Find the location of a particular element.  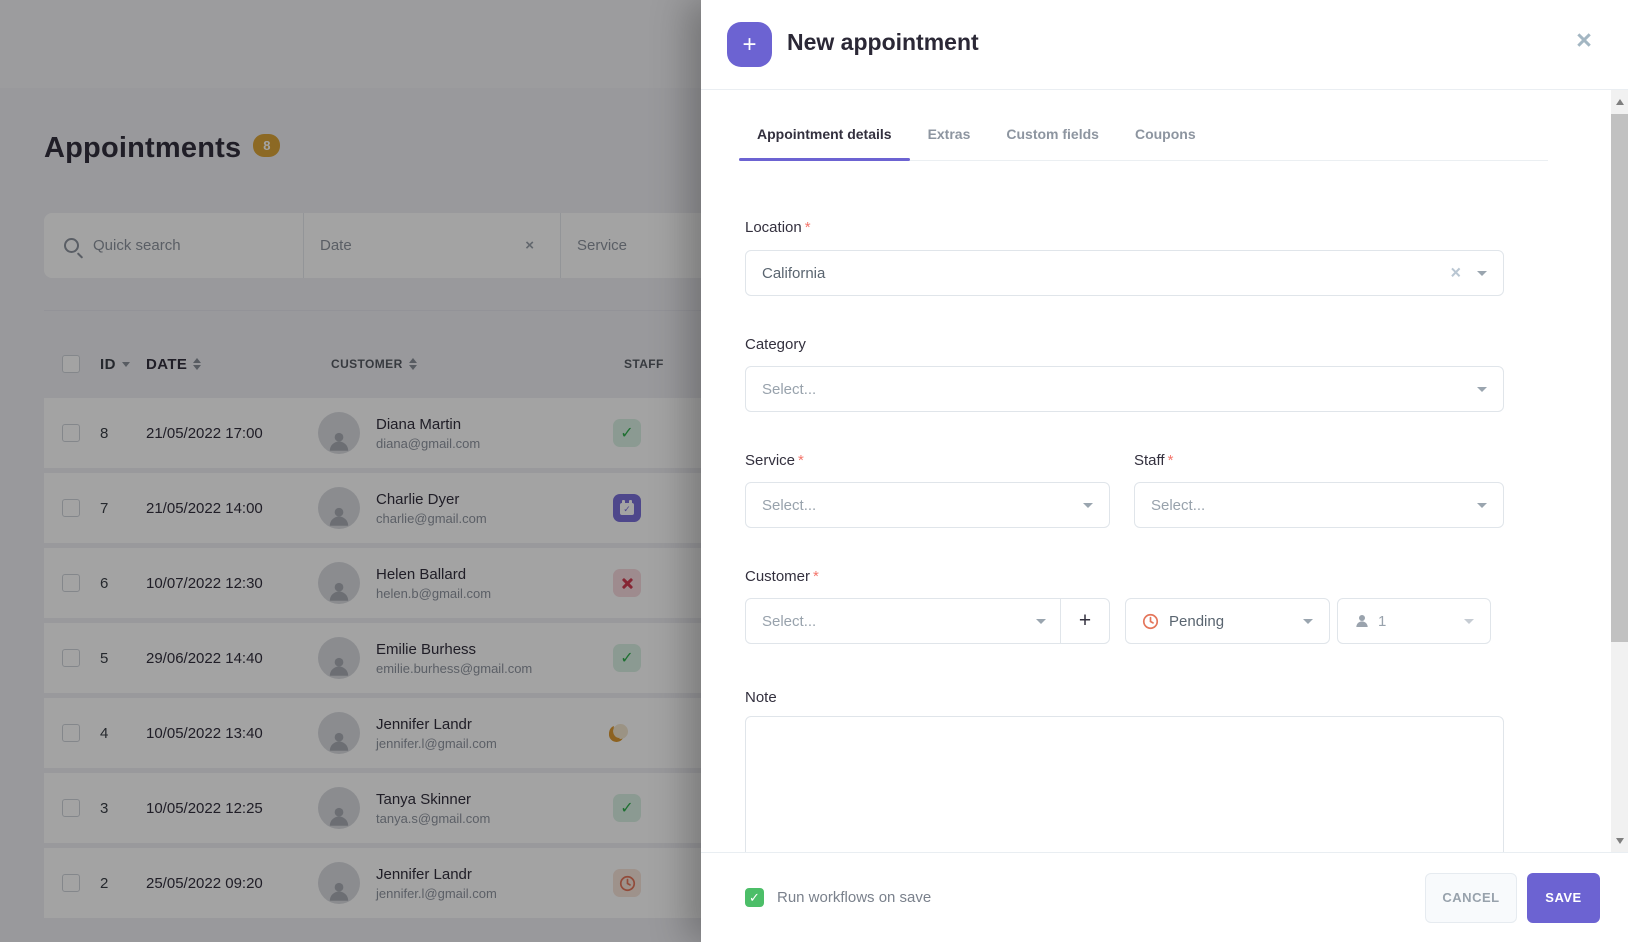

location-clear-icon: × is located at coordinates (1455, 272).